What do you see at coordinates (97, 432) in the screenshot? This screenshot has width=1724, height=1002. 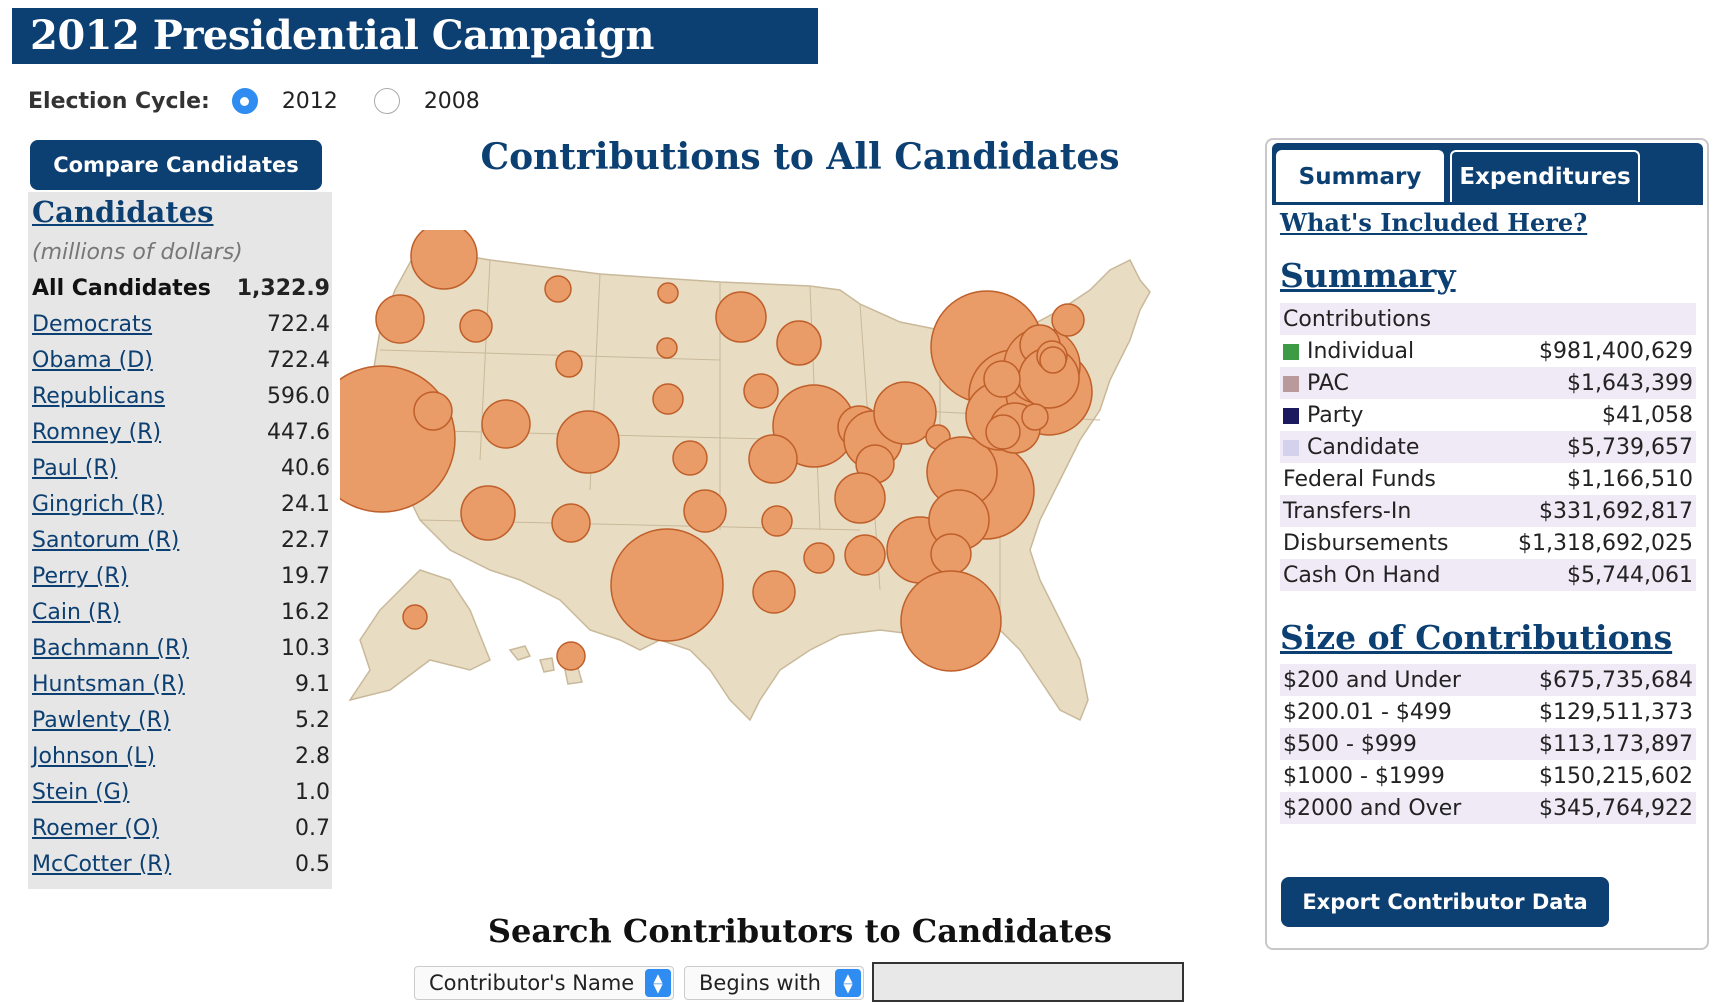 I see `candidate-link: Romney (R)` at bounding box center [97, 432].